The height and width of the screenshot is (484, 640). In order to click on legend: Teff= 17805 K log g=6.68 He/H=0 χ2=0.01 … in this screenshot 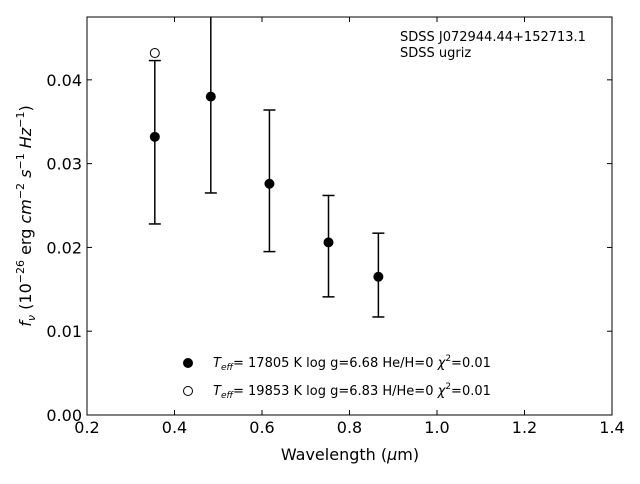, I will do `click(337, 377)`.